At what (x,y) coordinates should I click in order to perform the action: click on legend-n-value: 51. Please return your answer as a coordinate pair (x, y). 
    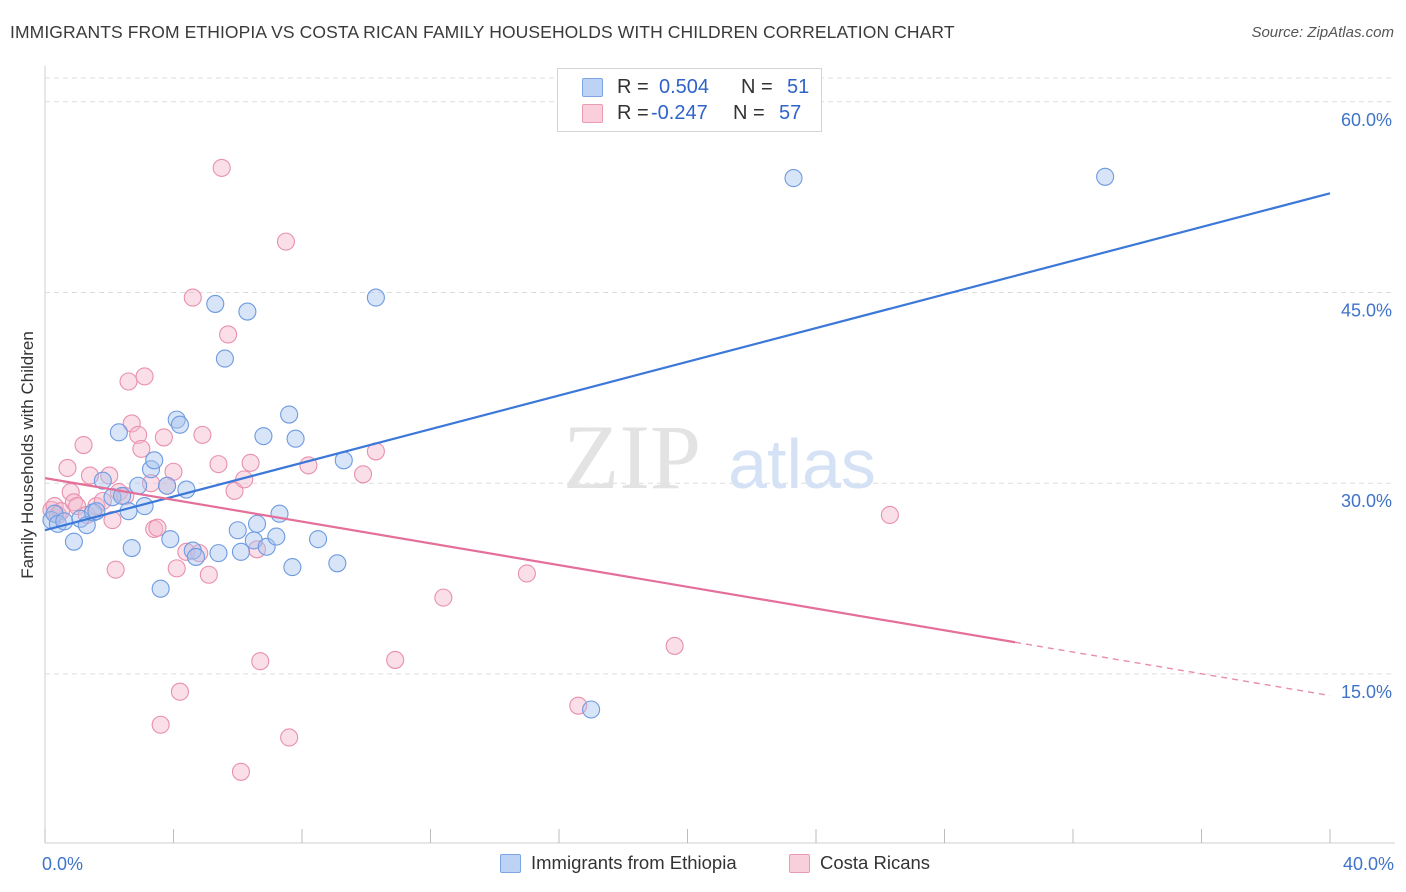
    Looking at the image, I should click on (798, 86).